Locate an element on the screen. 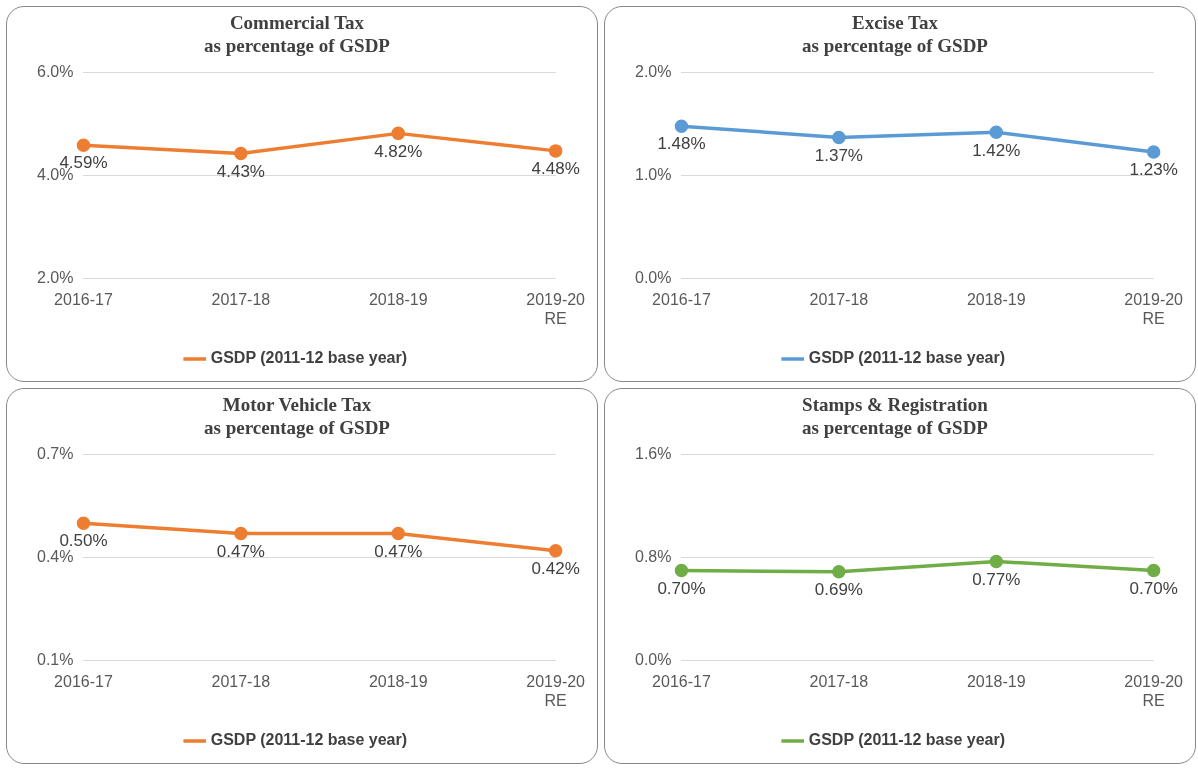 Image resolution: width=1198 pixels, height=769 pixels. y-tick-label: 0.7% is located at coordinates (55, 454).